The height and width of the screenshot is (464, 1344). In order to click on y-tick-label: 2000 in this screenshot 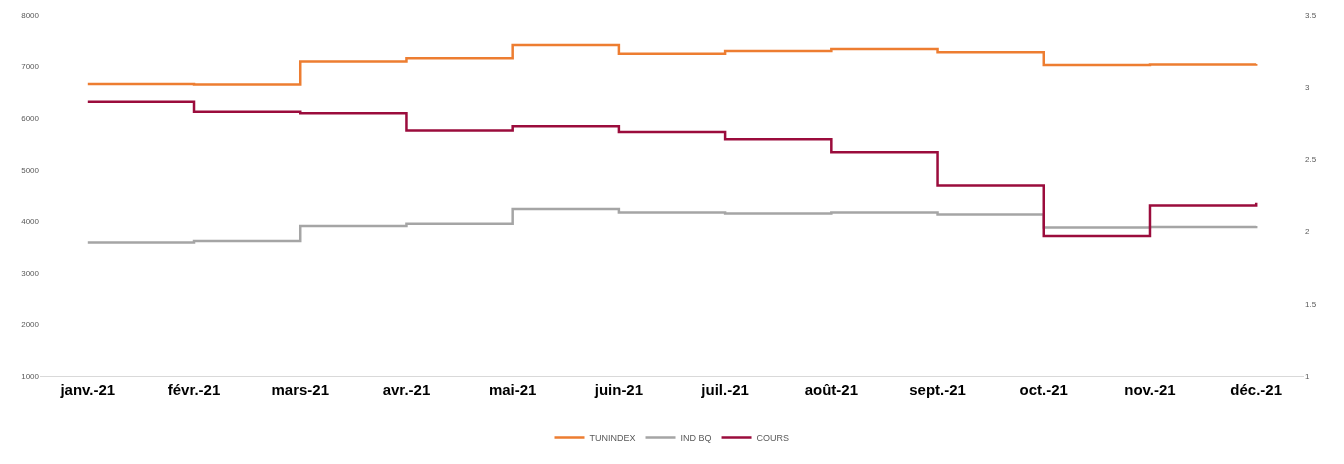, I will do `click(30, 325)`.